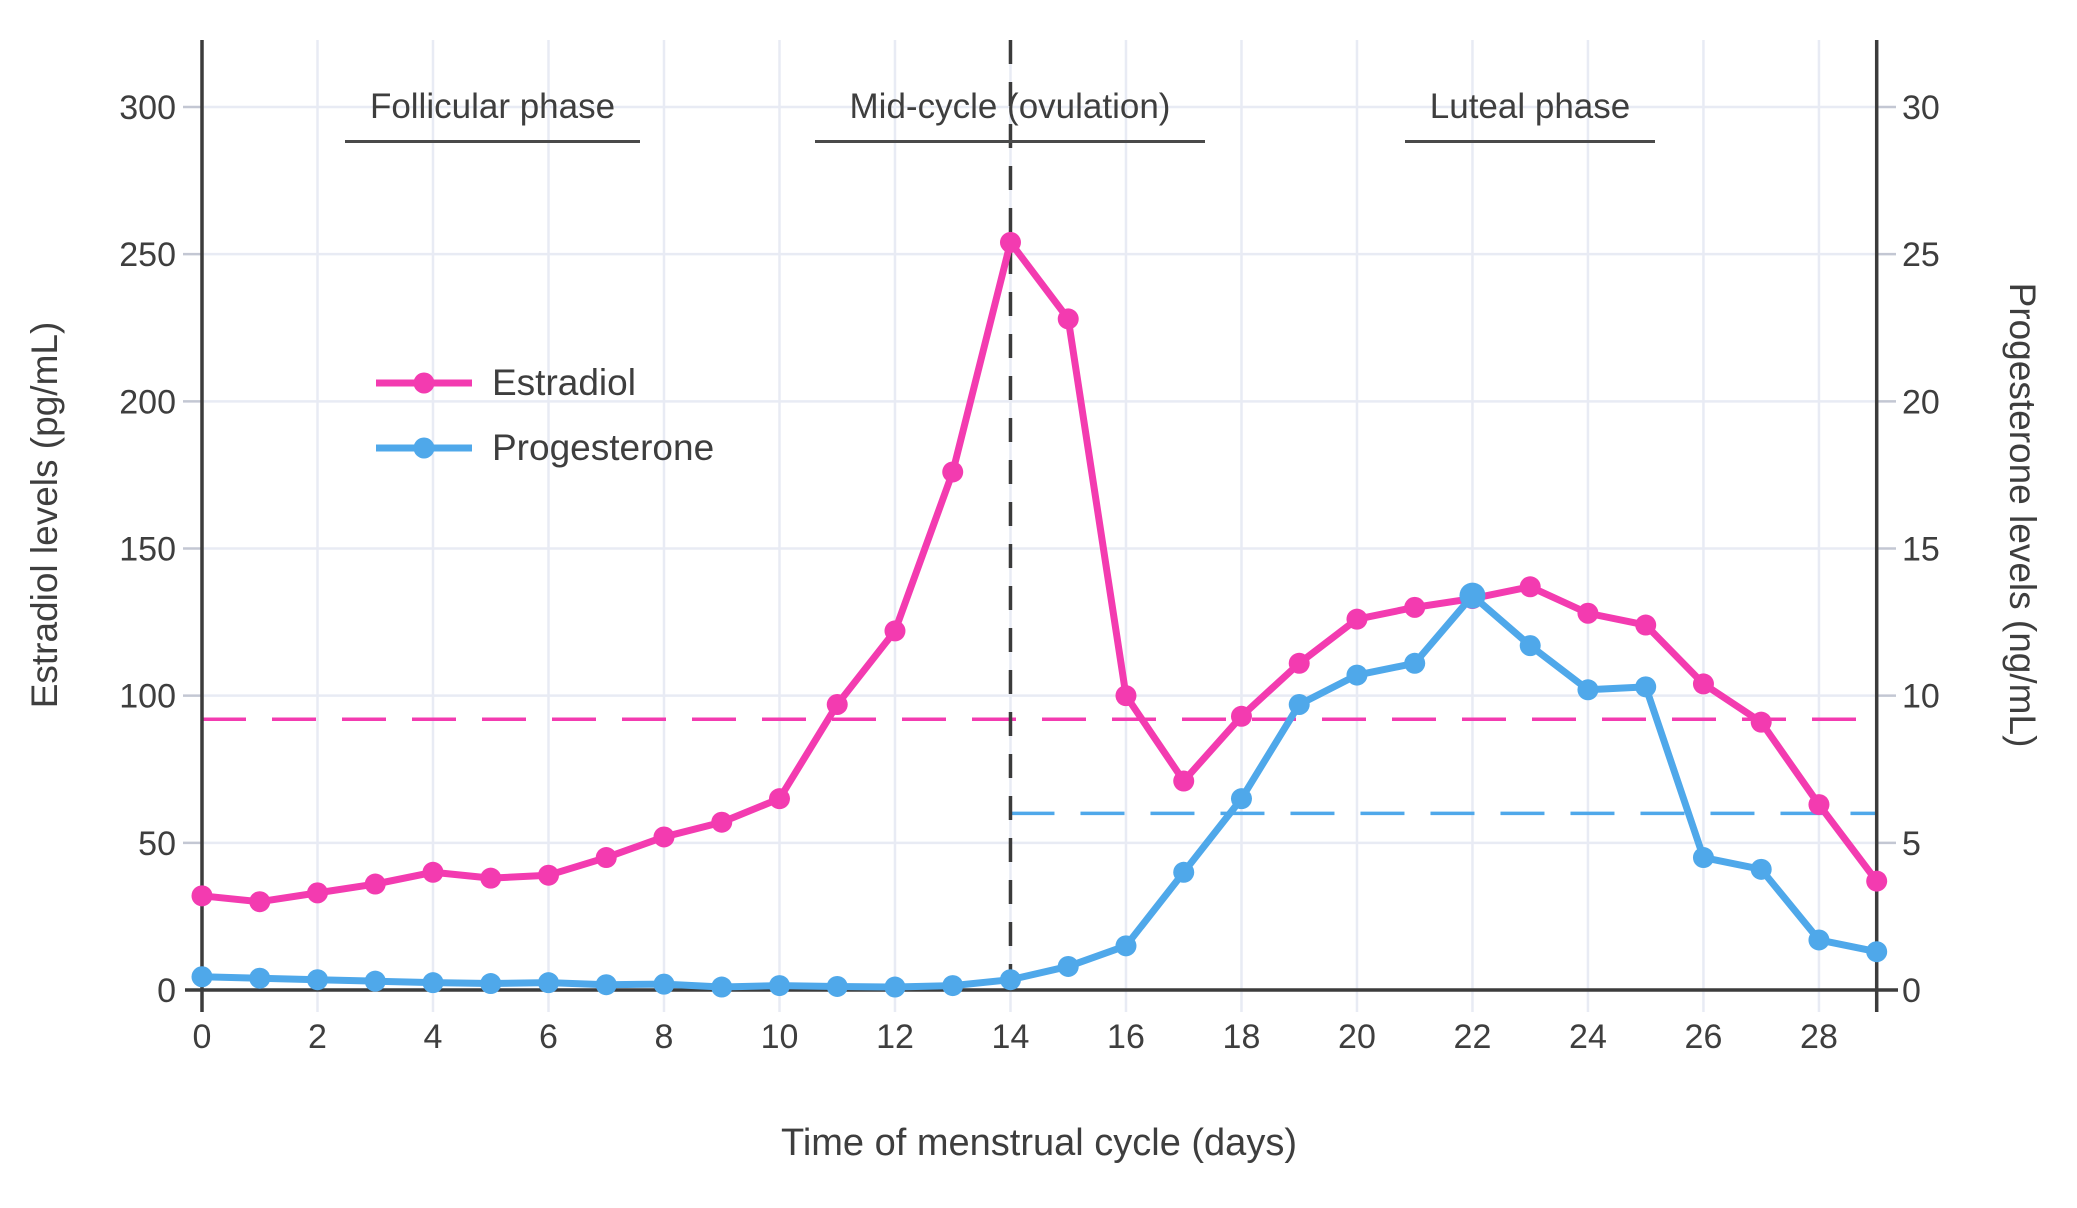 The width and height of the screenshot is (2077, 1208). I want to click on x-tick-label: 20, so click(1357, 1037).